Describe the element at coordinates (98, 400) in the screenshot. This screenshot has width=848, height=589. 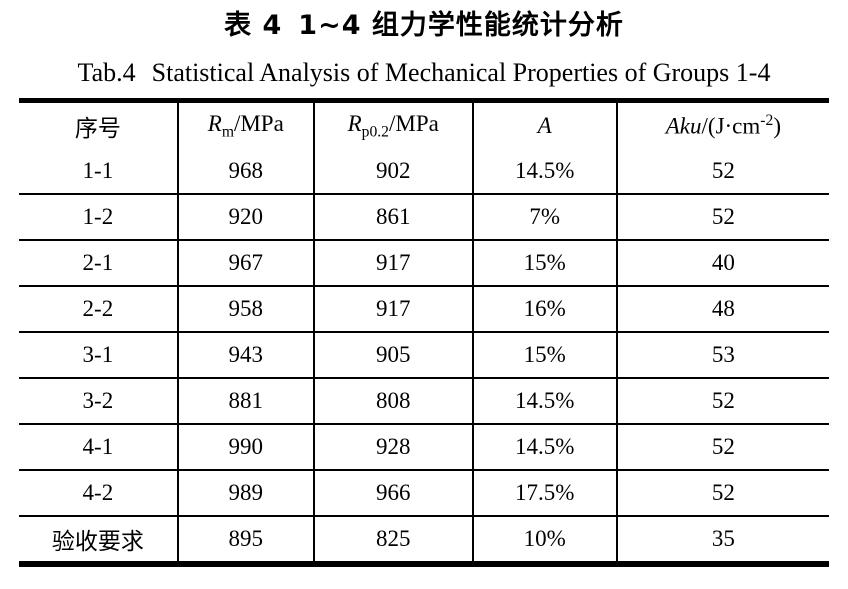
I see `cell-id: 3-2` at that location.